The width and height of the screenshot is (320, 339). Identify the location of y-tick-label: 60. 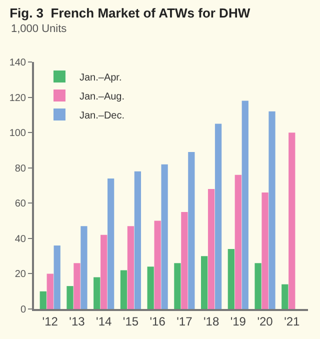
(20, 204).